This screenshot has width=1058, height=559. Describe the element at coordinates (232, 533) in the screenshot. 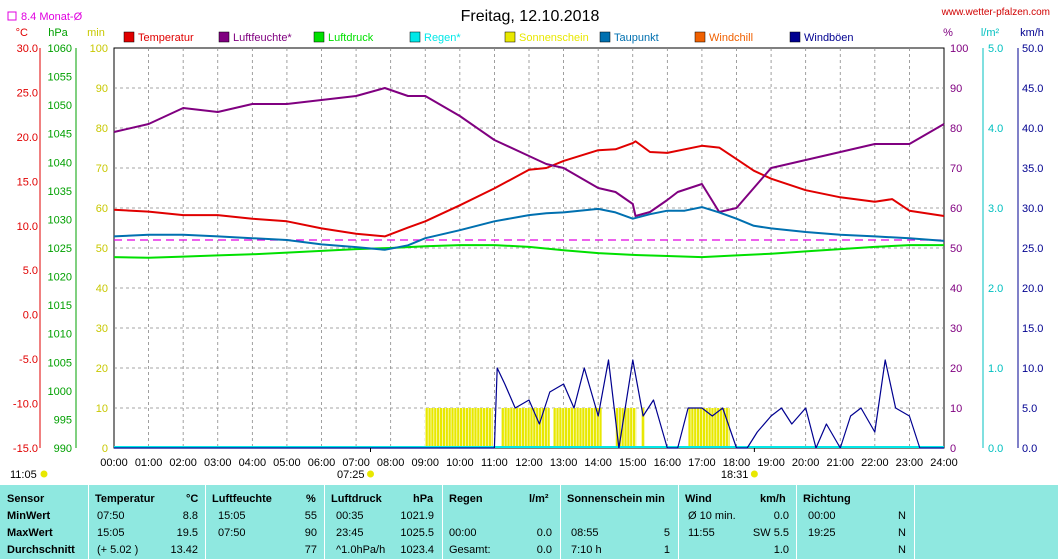

I see `stats-cell-hum-time: 07:50` at that location.